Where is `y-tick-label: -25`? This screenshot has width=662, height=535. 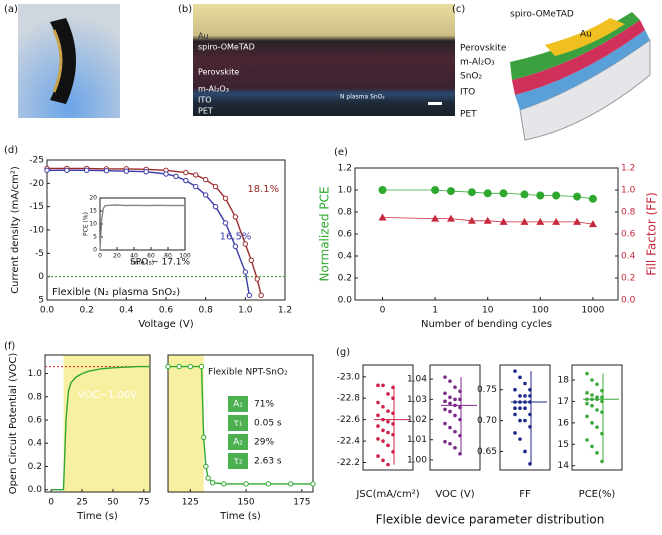
y-tick-label: -25 is located at coordinates (36, 161).